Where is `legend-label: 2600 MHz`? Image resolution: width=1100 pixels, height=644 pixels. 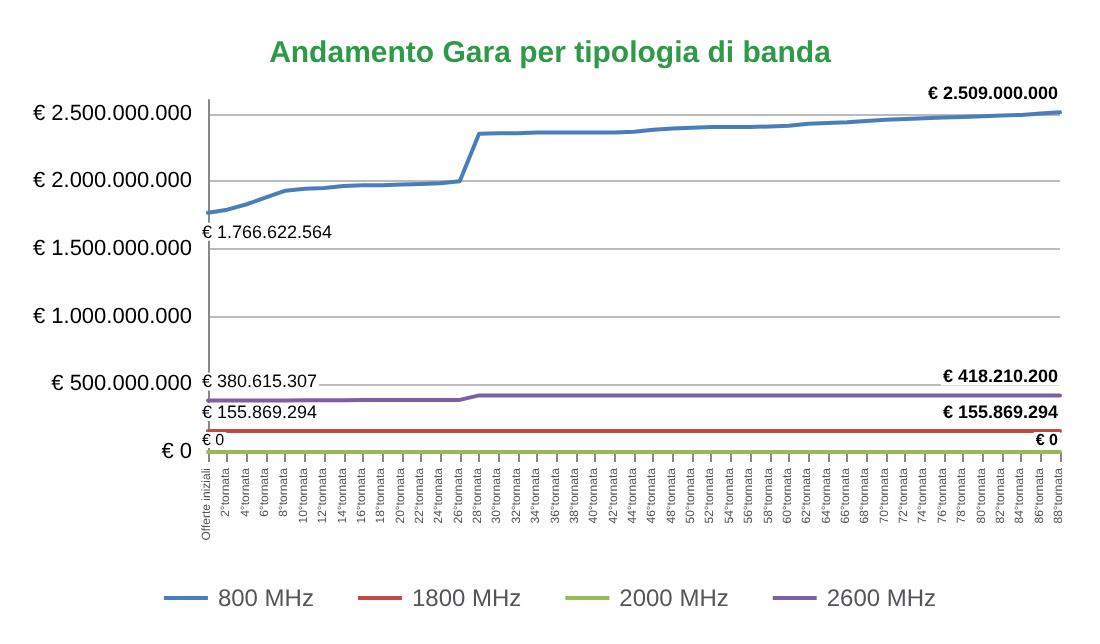 legend-label: 2600 MHz is located at coordinates (881, 598).